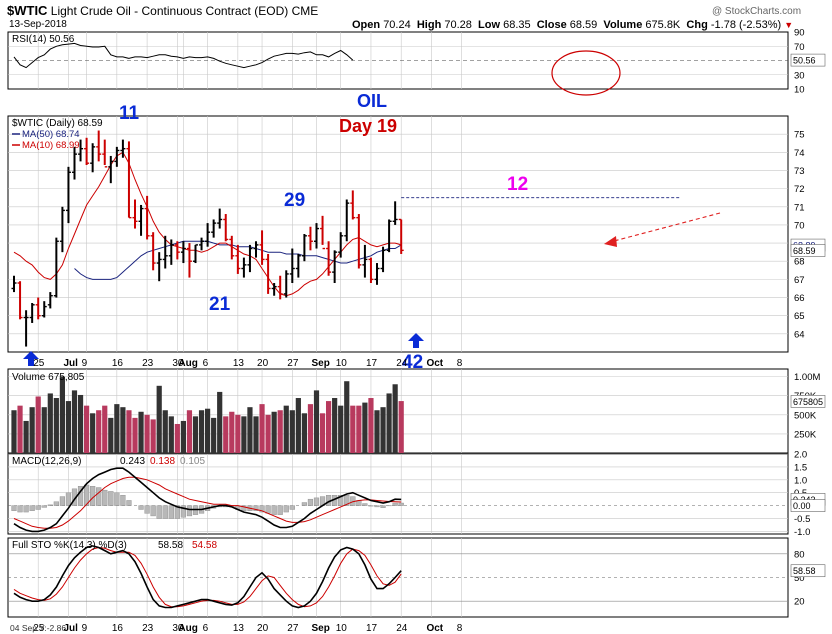  Describe the element at coordinates (118, 363) in the screenshot. I see `x-label-3: 16` at that location.